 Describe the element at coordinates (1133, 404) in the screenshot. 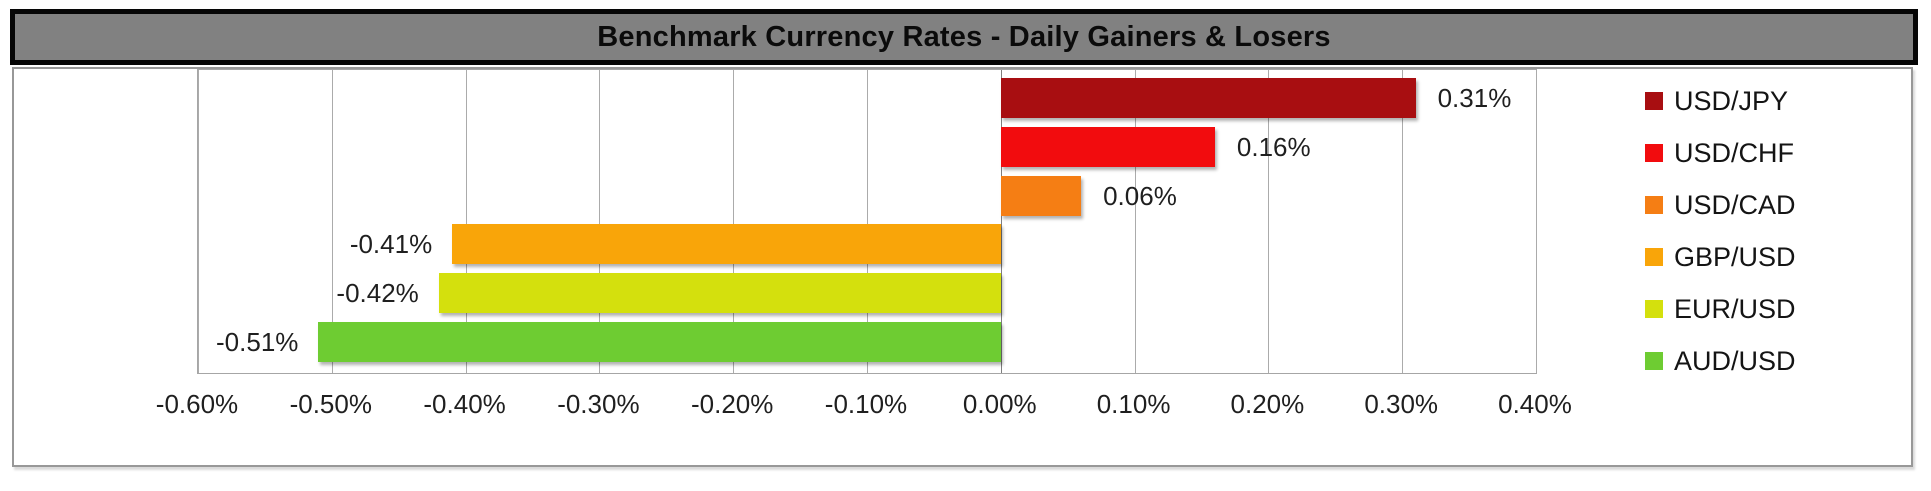

I see `x-tick-label: 0.10%` at that location.